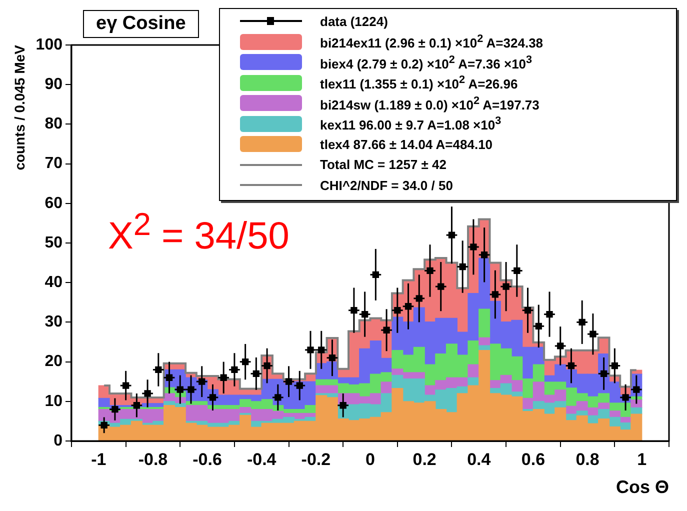  What do you see at coordinates (53, 322) in the screenshot?
I see `y-tick-label: 30` at bounding box center [53, 322].